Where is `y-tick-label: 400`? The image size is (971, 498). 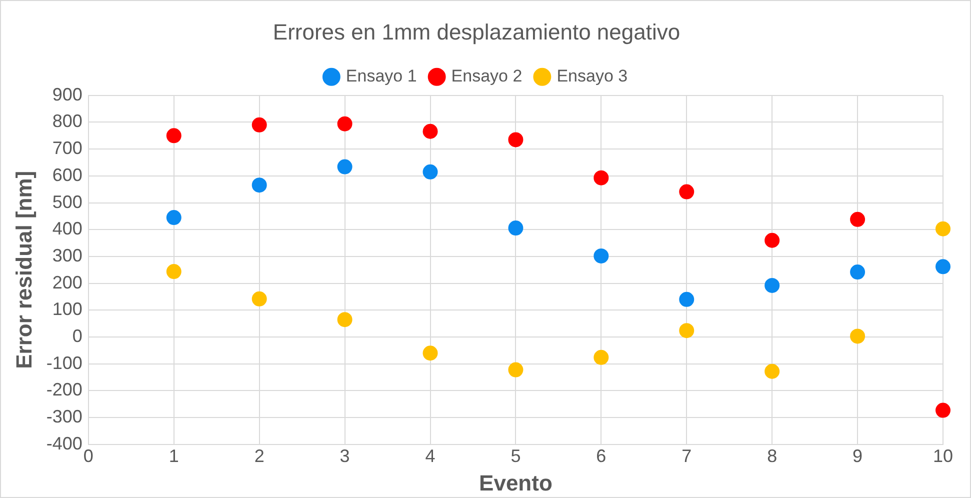
y-tick-label: 400 is located at coordinates (67, 228).